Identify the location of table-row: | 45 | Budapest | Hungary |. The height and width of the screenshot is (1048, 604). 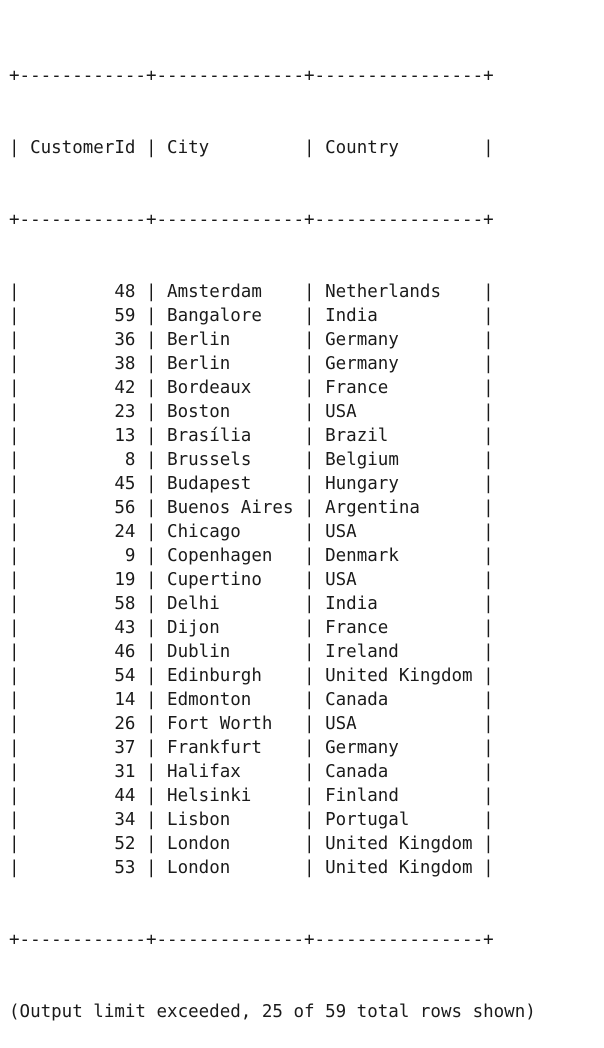
(251, 484).